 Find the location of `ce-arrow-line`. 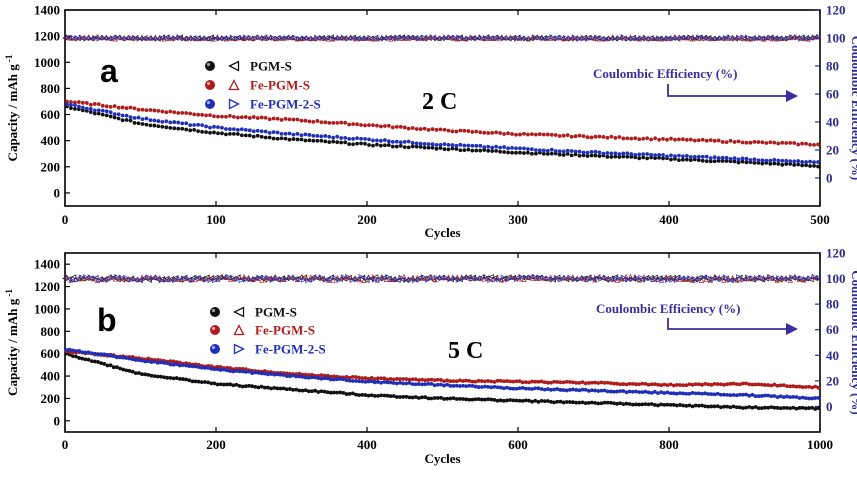

ce-arrow-line is located at coordinates (727, 90).